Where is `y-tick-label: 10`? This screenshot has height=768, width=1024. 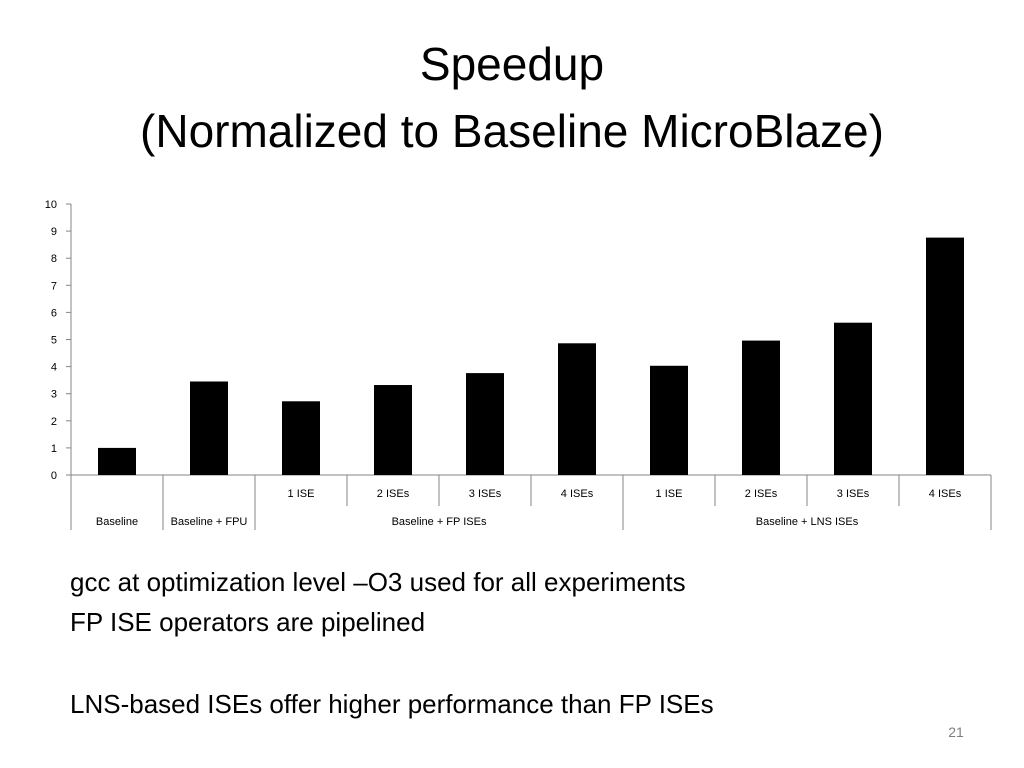
y-tick-label: 10 is located at coordinates (51, 205).